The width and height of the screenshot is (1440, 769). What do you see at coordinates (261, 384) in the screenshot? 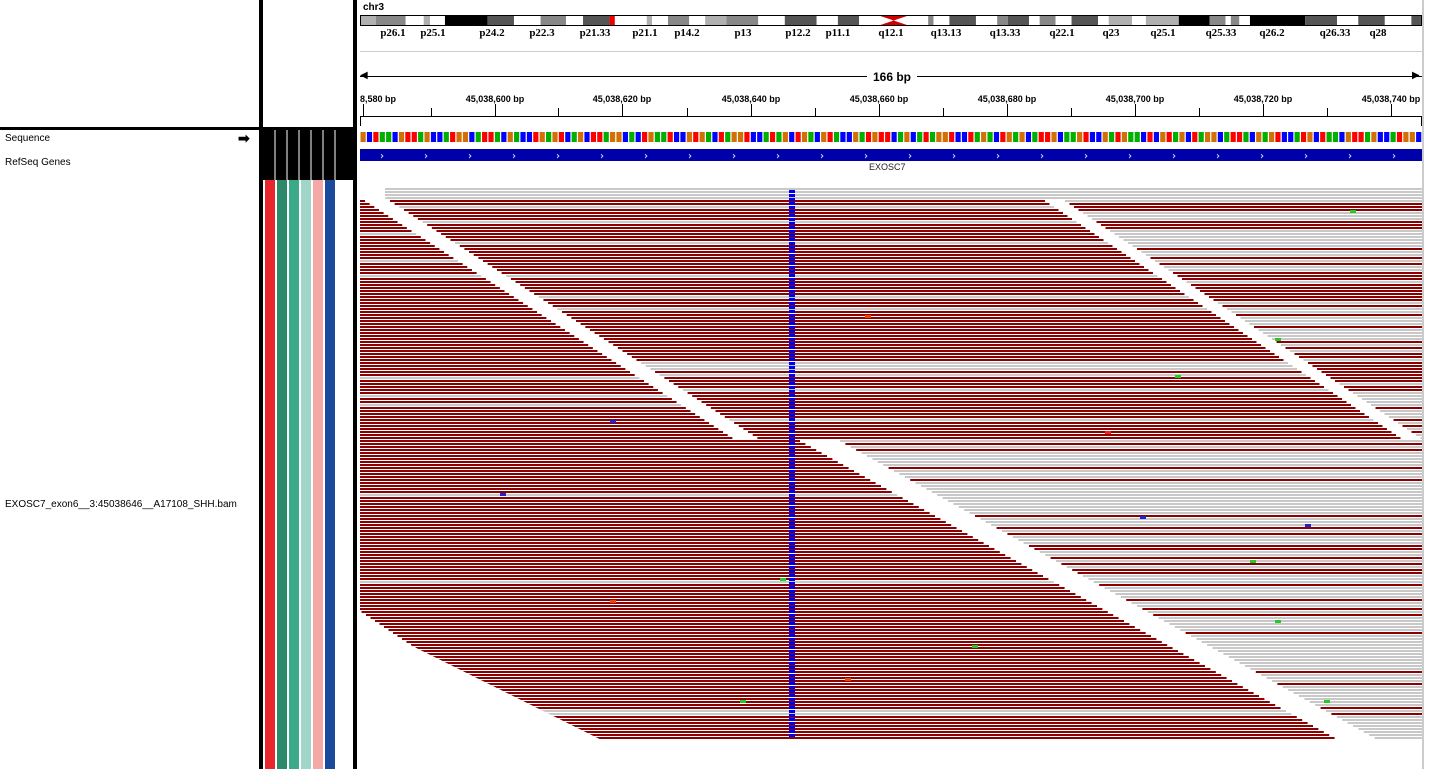
I see `panel-divider-left` at bounding box center [261, 384].